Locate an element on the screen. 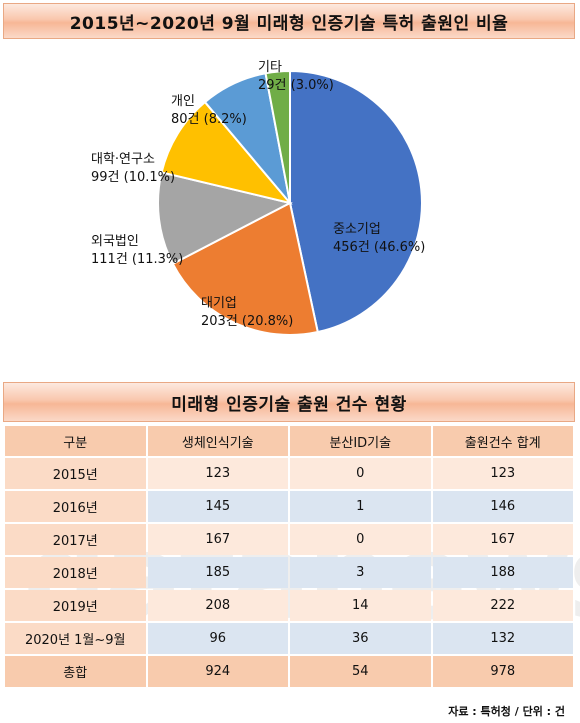 This screenshot has height=723, width=580. table-row: 2020년 1월~9월 96 36 132 is located at coordinates (289, 638).